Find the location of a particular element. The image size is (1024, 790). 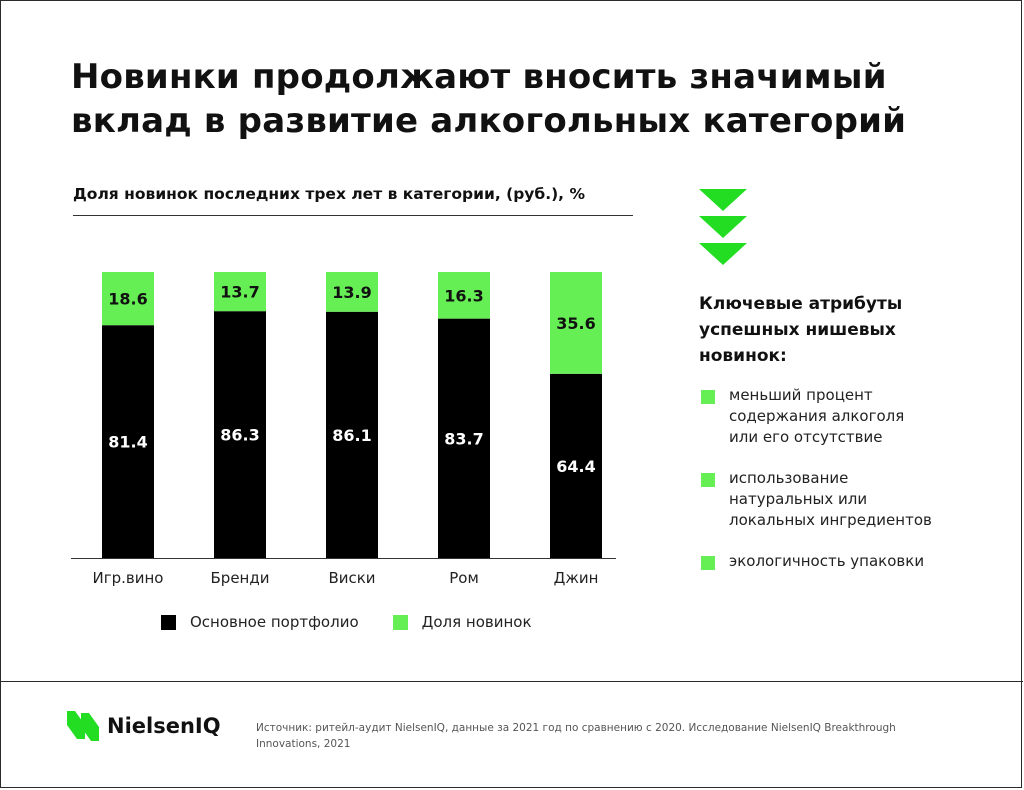

triple-chevron-down-icon is located at coordinates (723, 227).